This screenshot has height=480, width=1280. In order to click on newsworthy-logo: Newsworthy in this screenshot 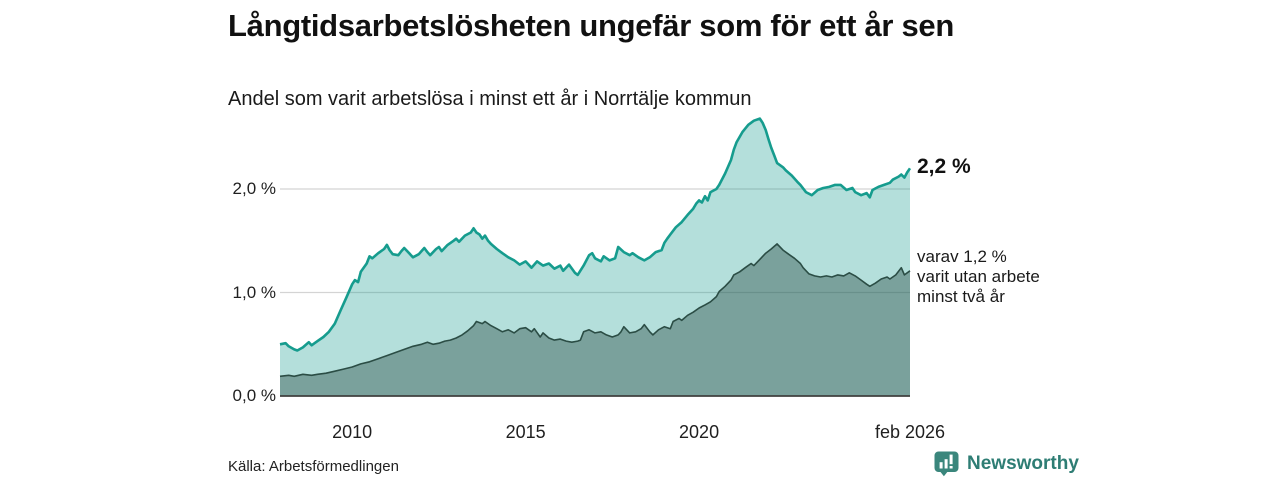, I will do `click(1006, 463)`.